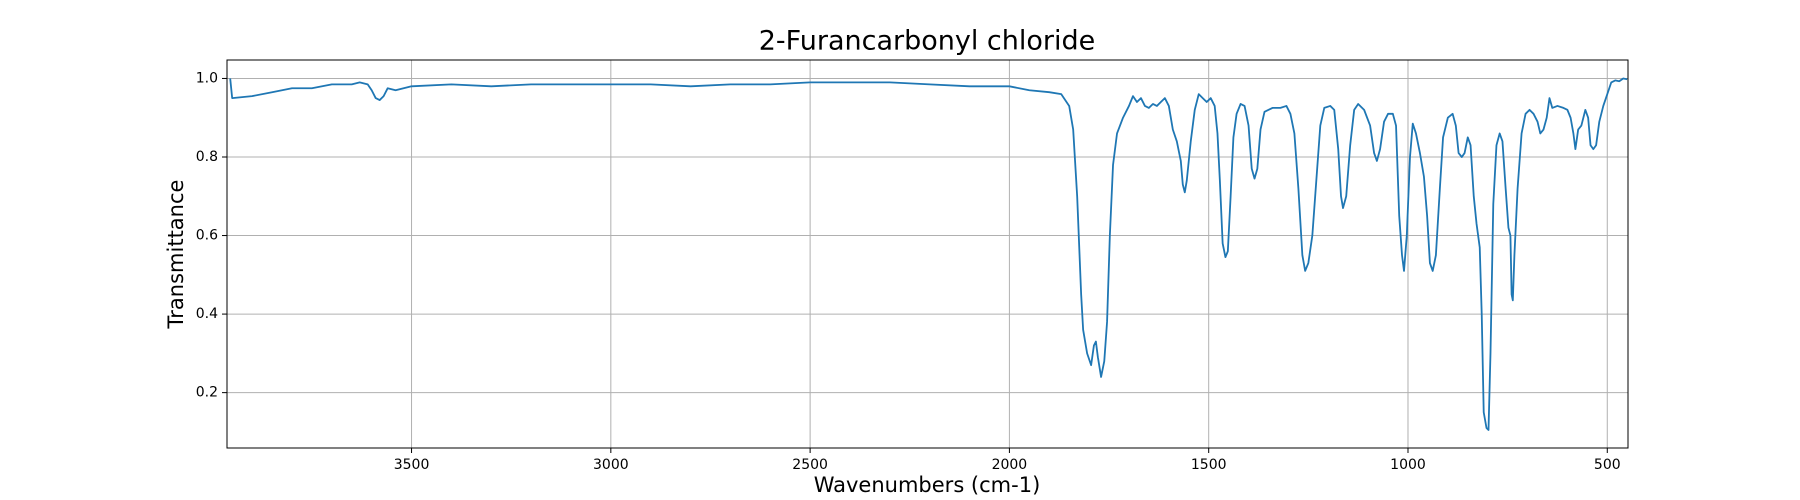  Describe the element at coordinates (1010, 465) in the screenshot. I see `x-tick-label: 2000` at that location.